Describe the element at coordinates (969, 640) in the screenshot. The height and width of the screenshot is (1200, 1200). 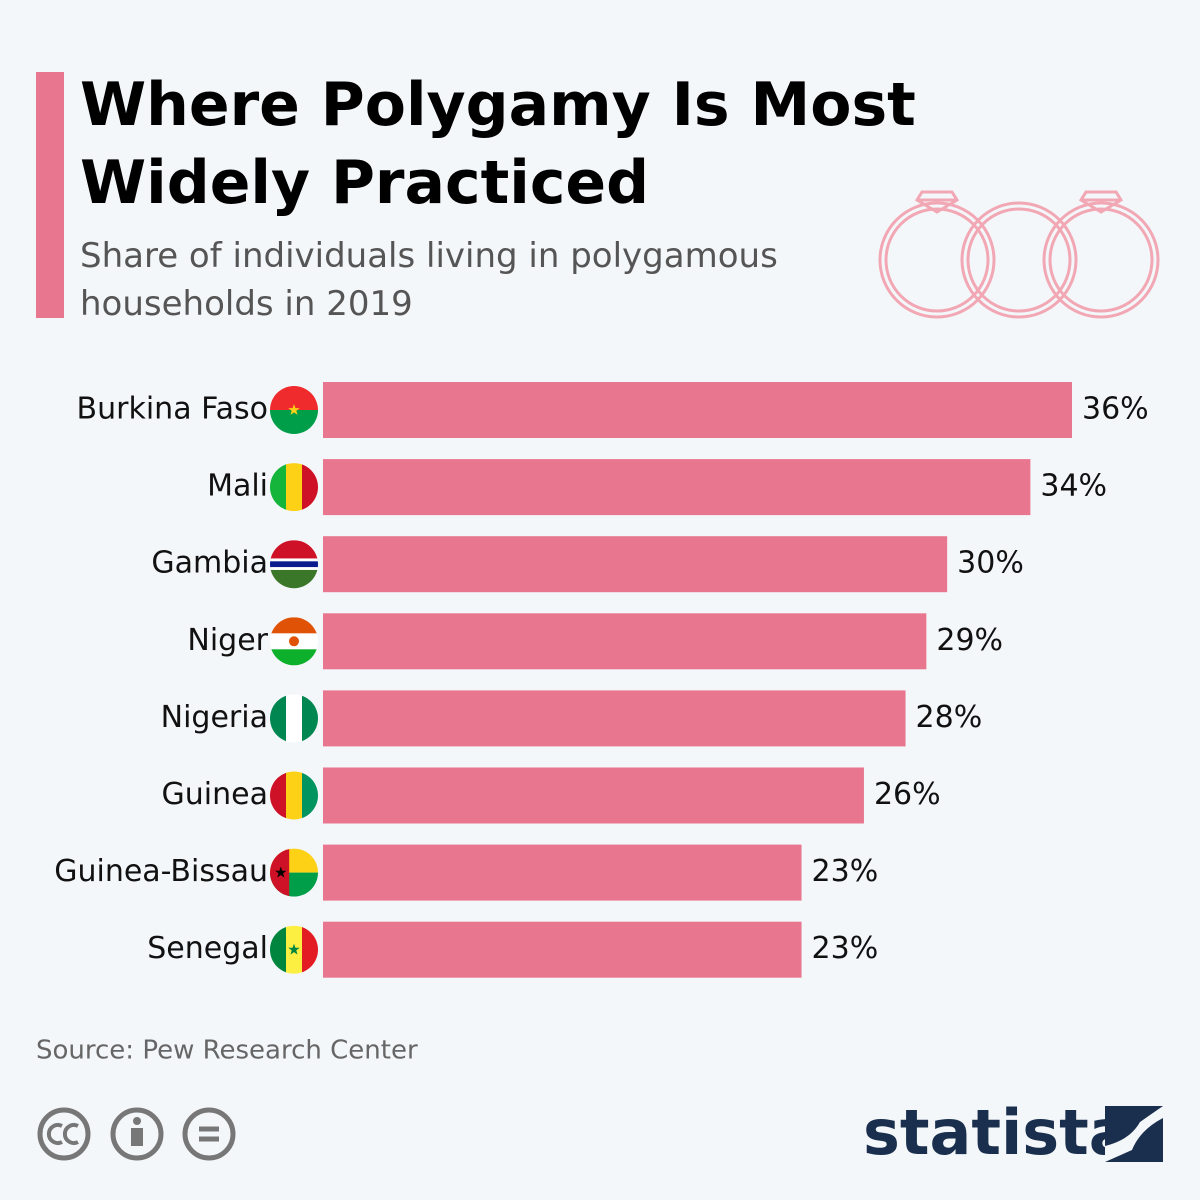
I see `value-label: 29%` at that location.